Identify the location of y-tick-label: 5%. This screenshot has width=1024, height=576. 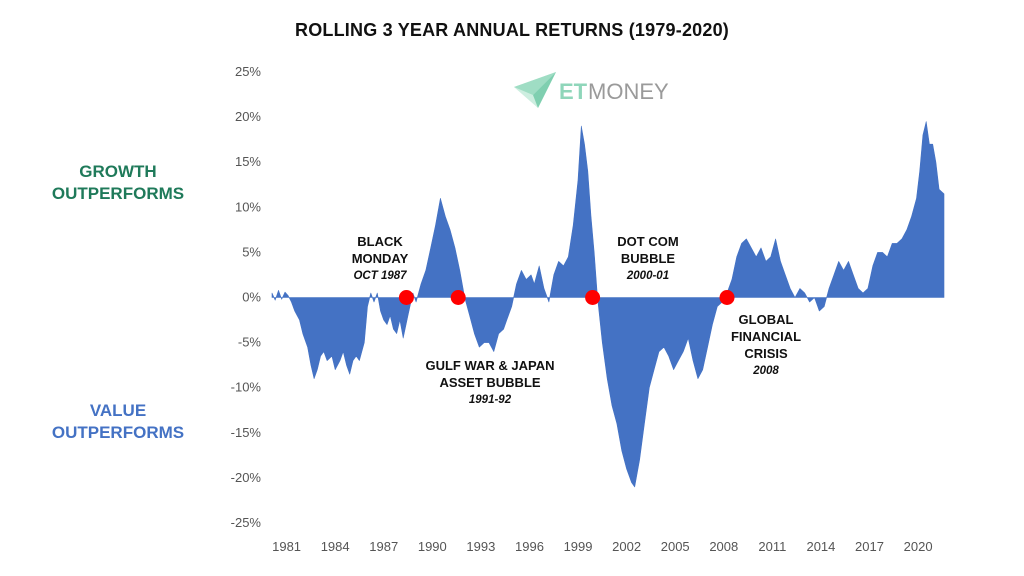
(251, 251).